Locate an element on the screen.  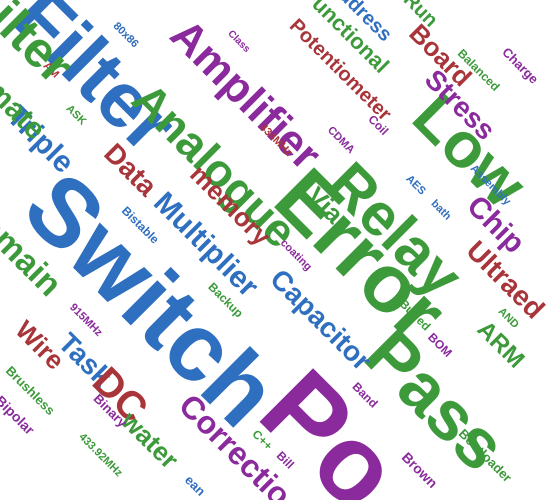
word-ean: ean is located at coordinates (195, 485).